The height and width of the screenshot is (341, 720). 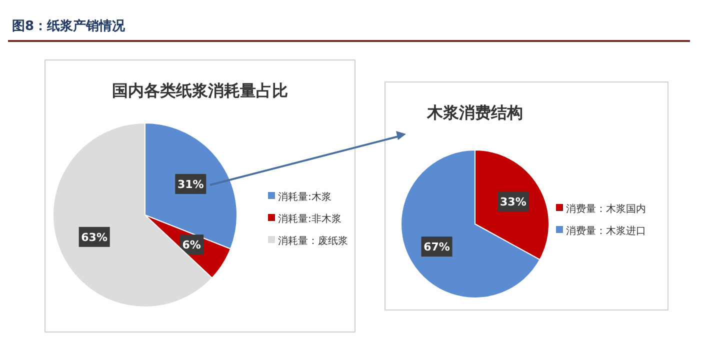 I want to click on caption: 图8：纸浆产销情况, so click(x=69, y=26).